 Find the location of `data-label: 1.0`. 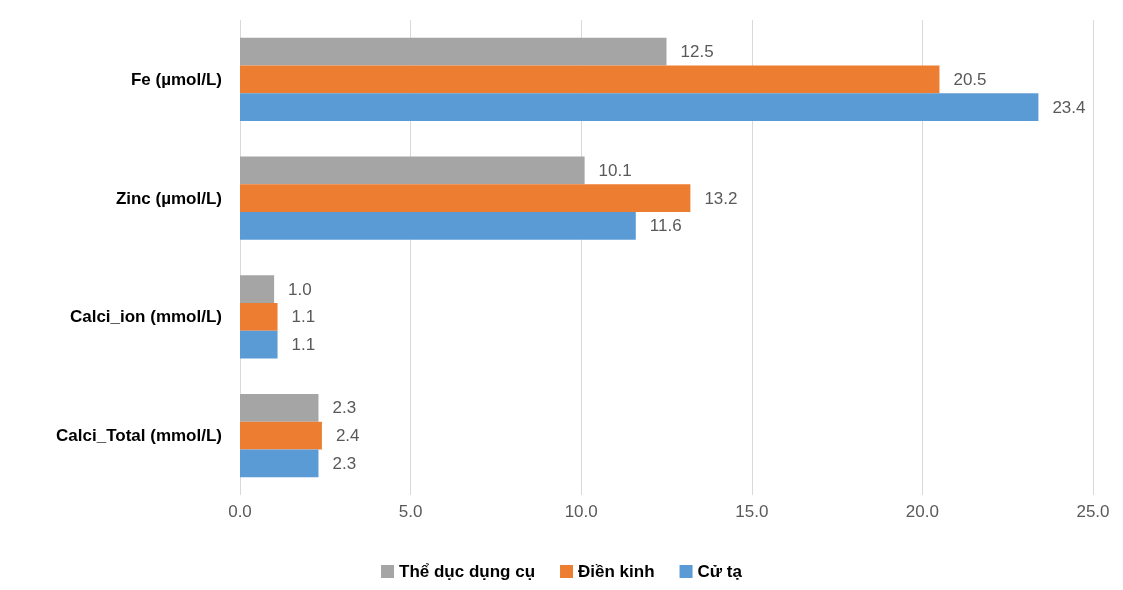

data-label: 1.0 is located at coordinates (300, 289).